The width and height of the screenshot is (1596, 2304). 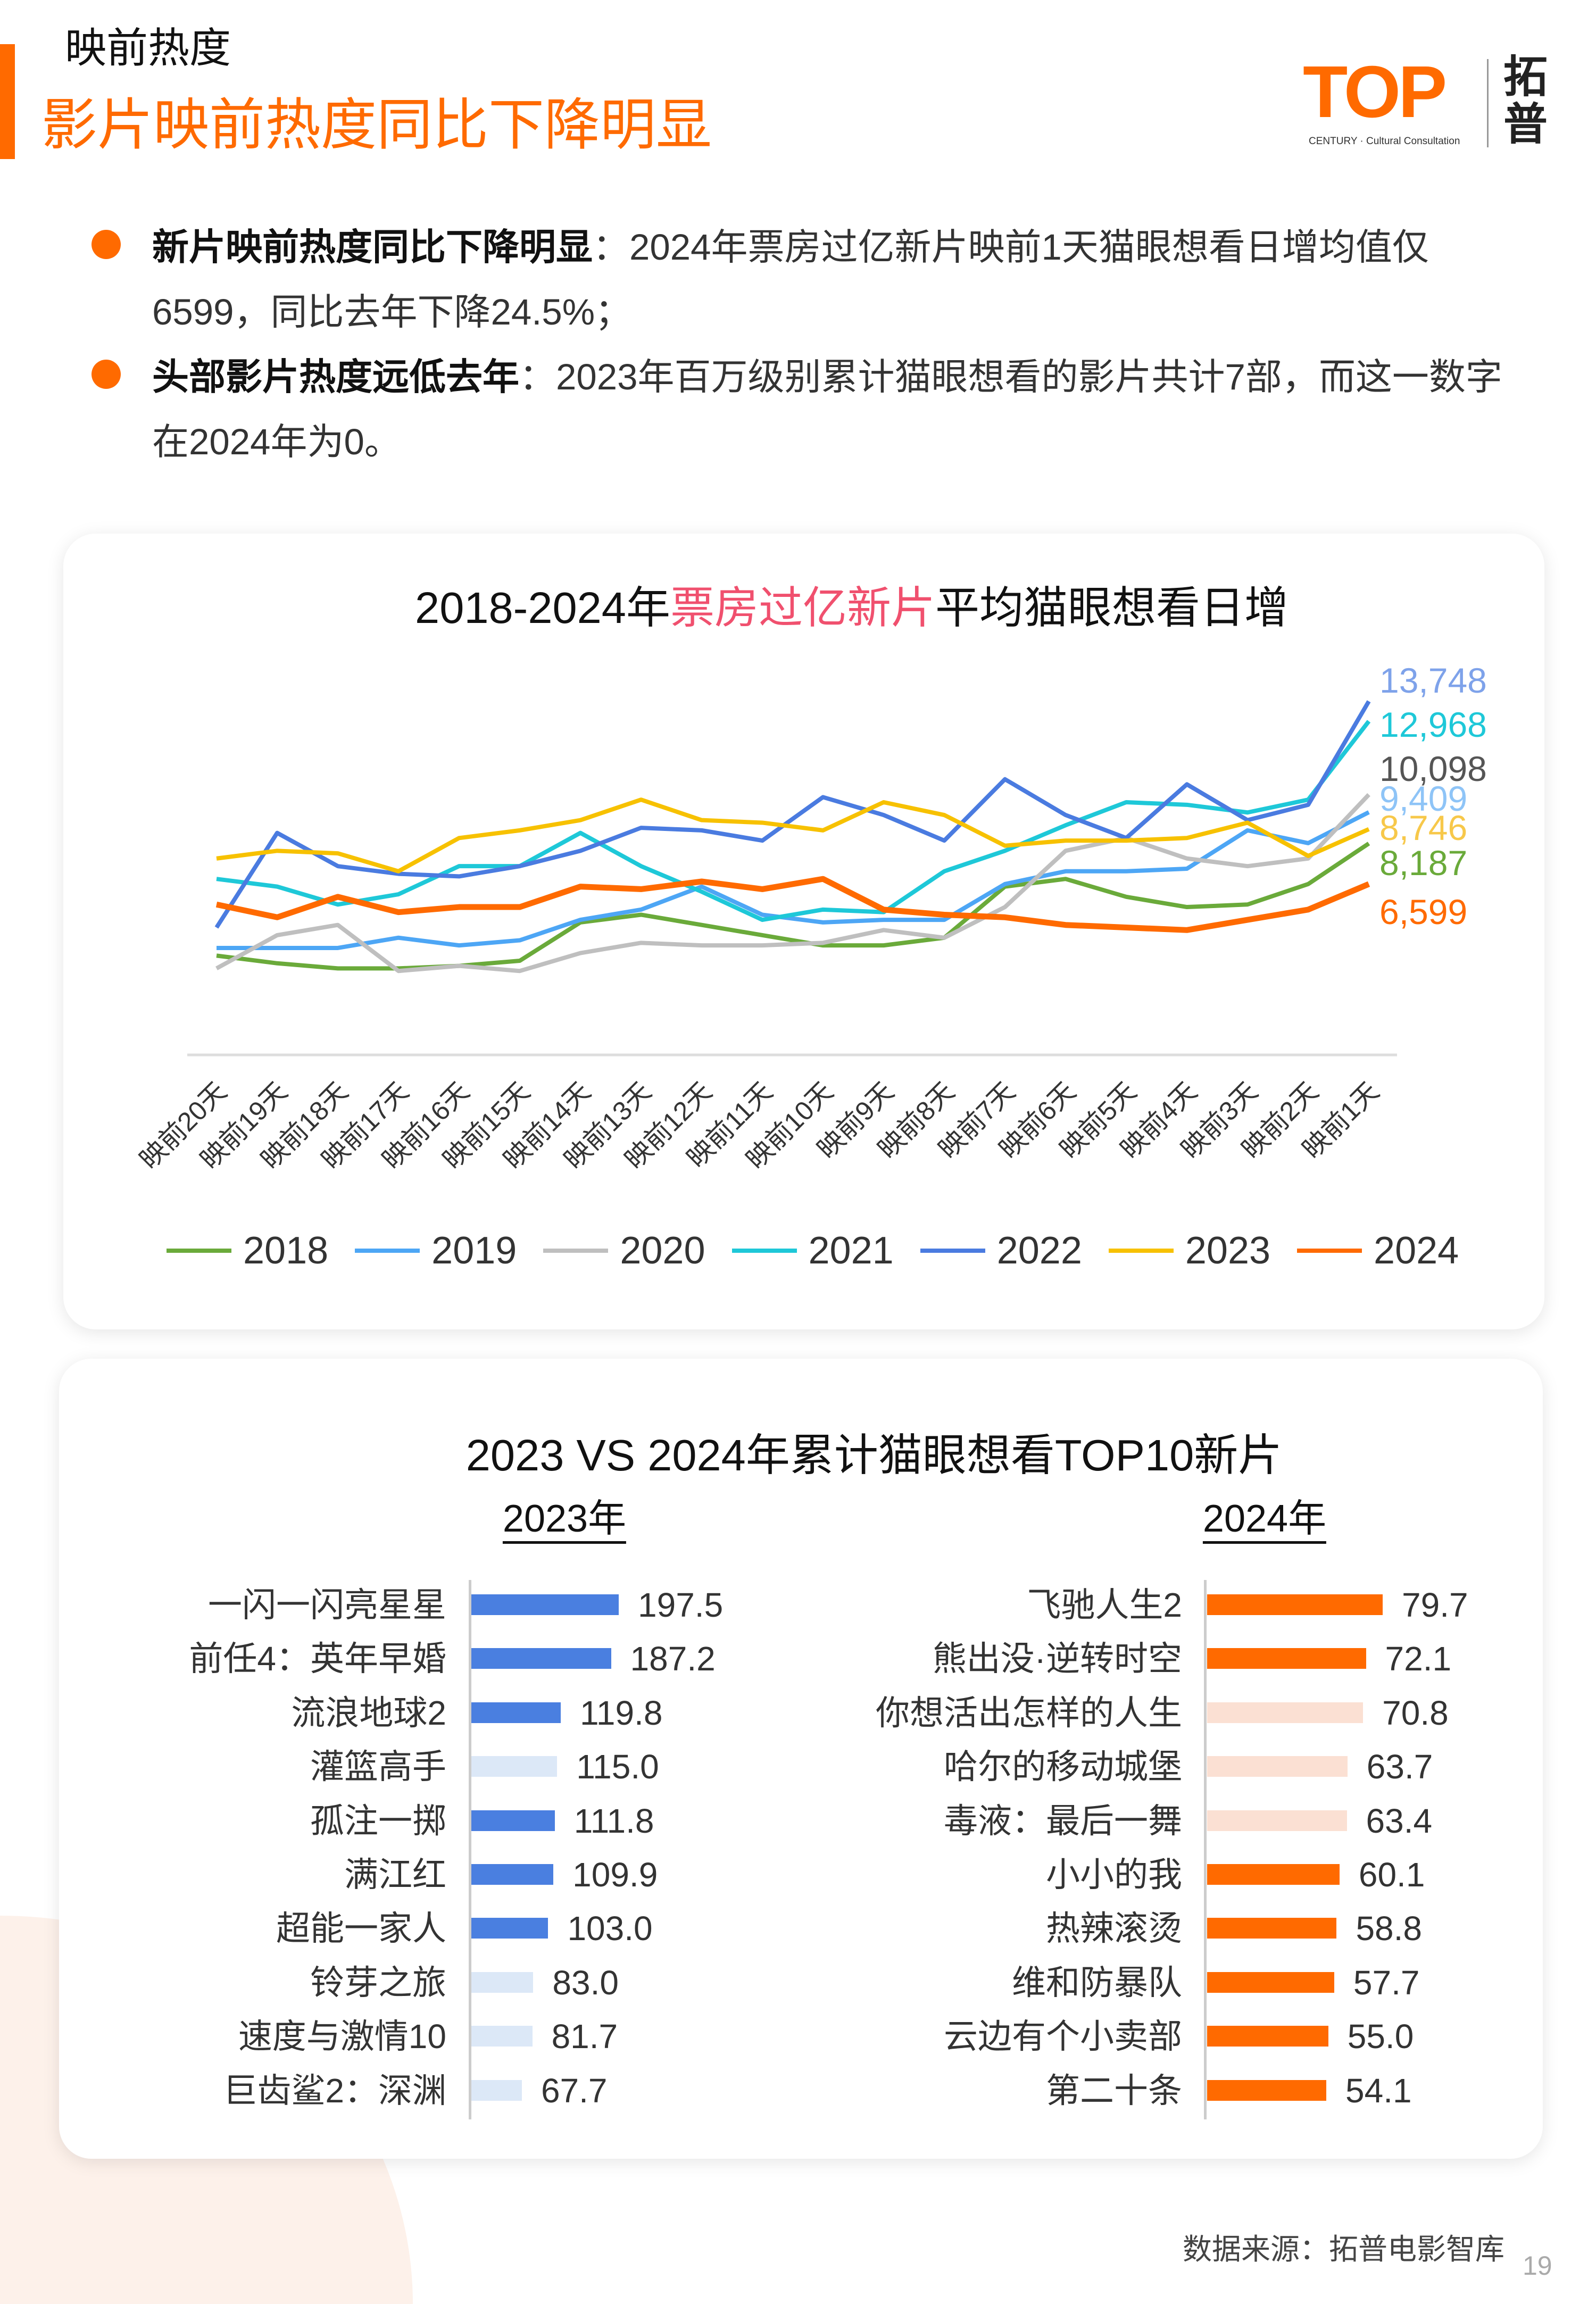 I want to click on bullet-dot-icon, so click(x=106, y=374).